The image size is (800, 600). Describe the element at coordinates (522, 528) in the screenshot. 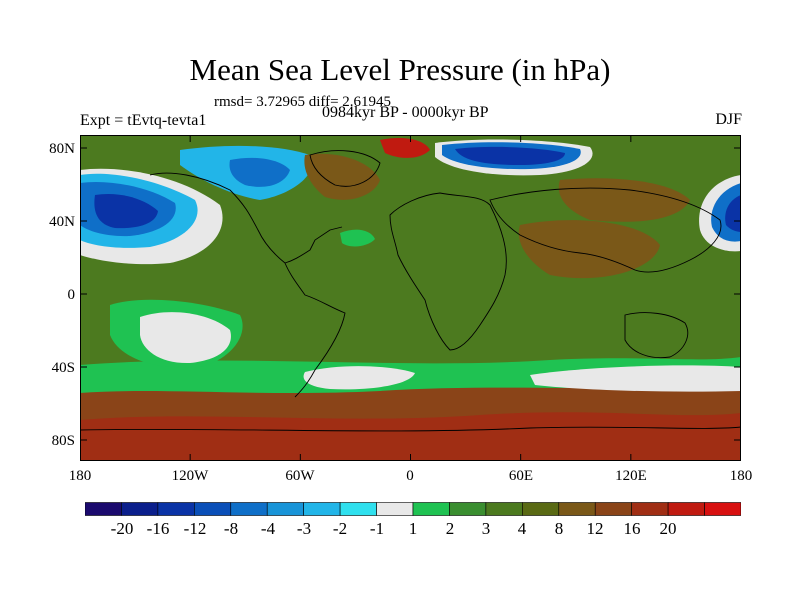

I see `colorbar-label: 4` at that location.